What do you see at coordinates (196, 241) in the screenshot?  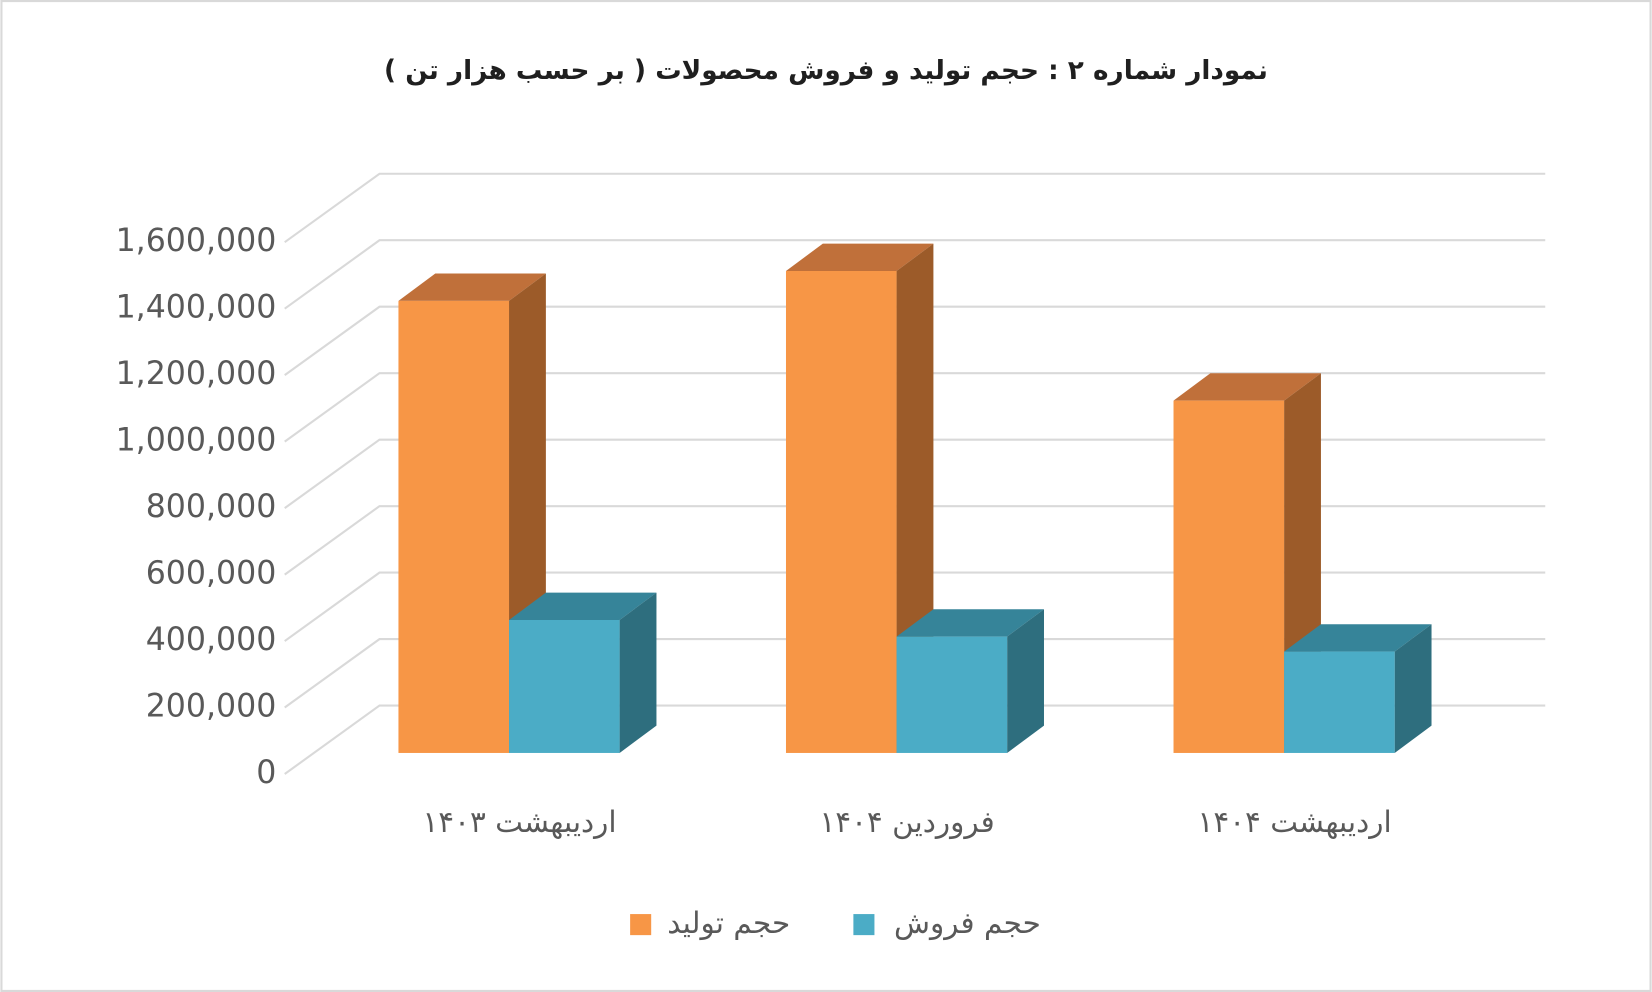 I see `y-tick-label: 1,600,000` at bounding box center [196, 241].